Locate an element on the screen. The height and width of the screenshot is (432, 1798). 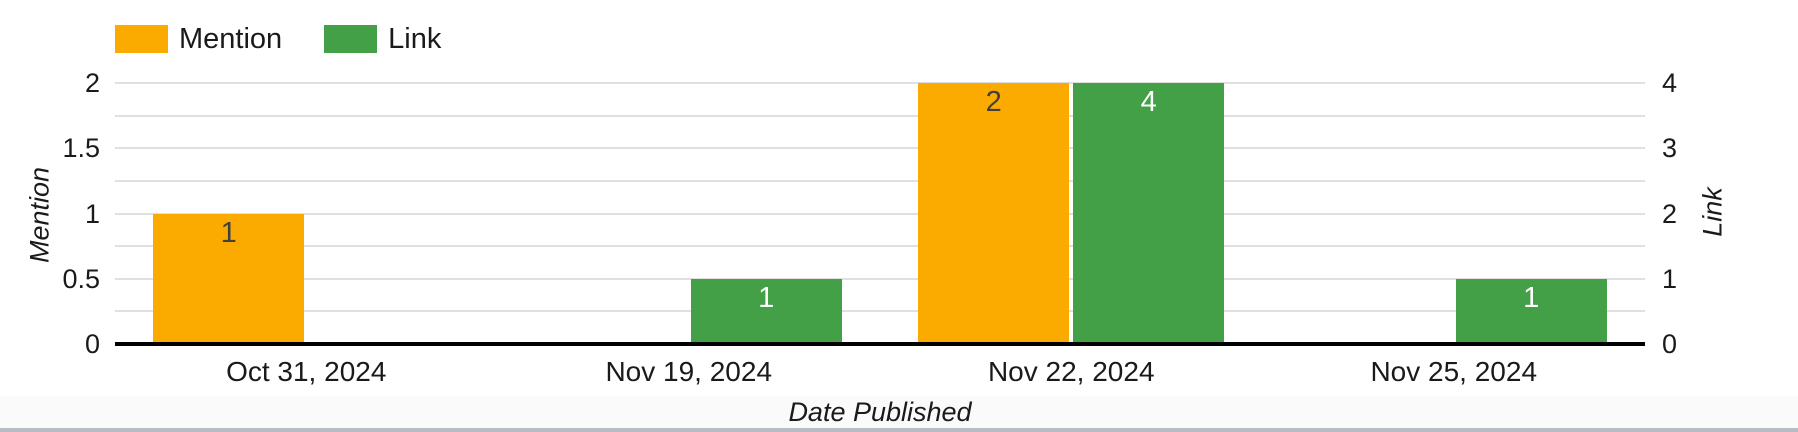
right-axis-title: Link is located at coordinates (1712, 212).